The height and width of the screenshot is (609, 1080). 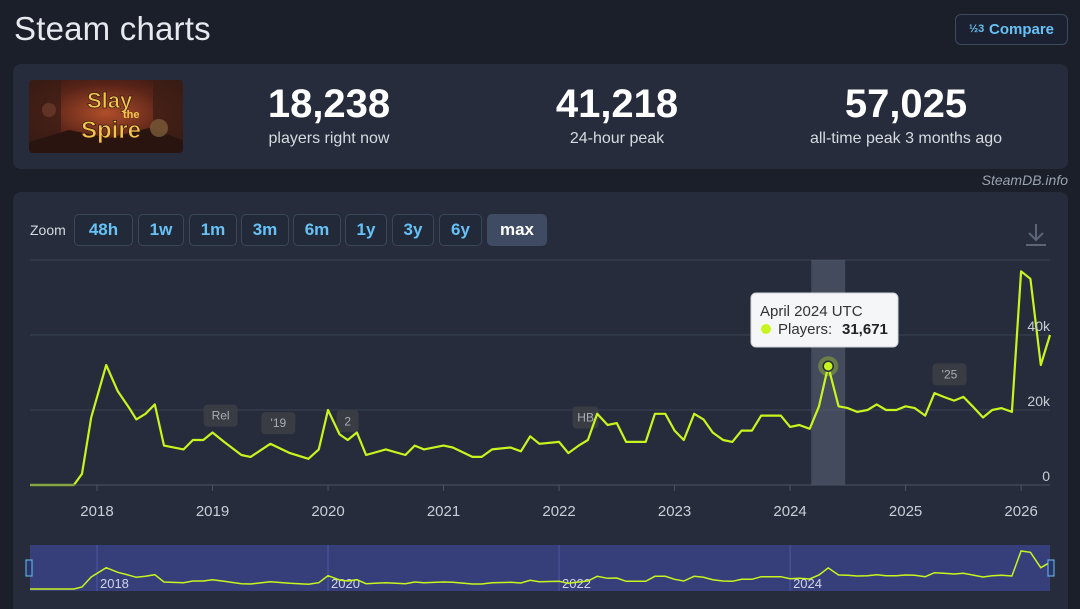 I want to click on game-logo: Slay the Spire, so click(x=106, y=116).